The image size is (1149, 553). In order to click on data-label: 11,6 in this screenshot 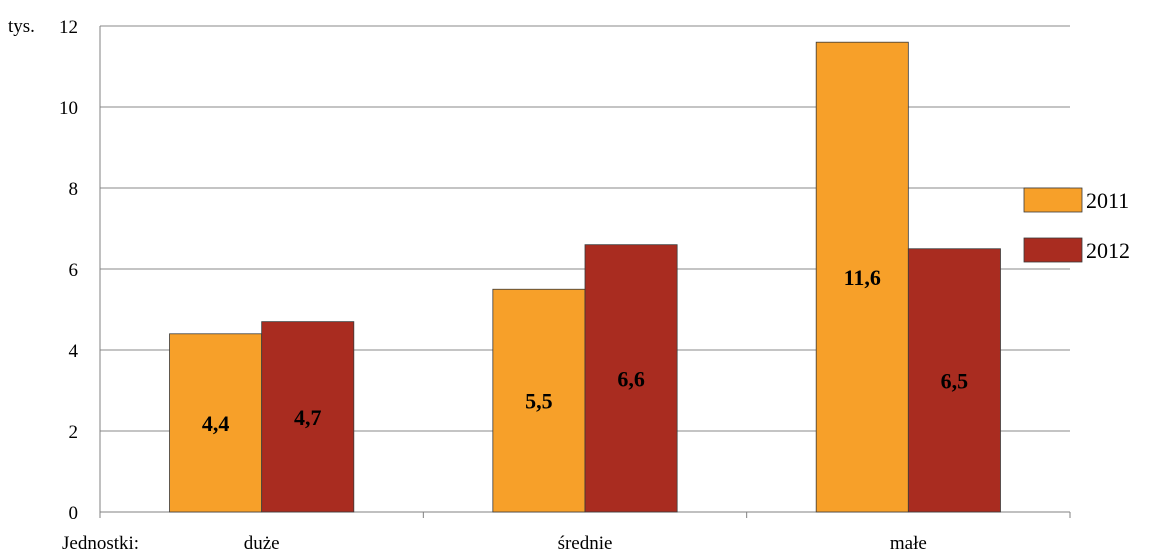, I will do `click(862, 277)`.